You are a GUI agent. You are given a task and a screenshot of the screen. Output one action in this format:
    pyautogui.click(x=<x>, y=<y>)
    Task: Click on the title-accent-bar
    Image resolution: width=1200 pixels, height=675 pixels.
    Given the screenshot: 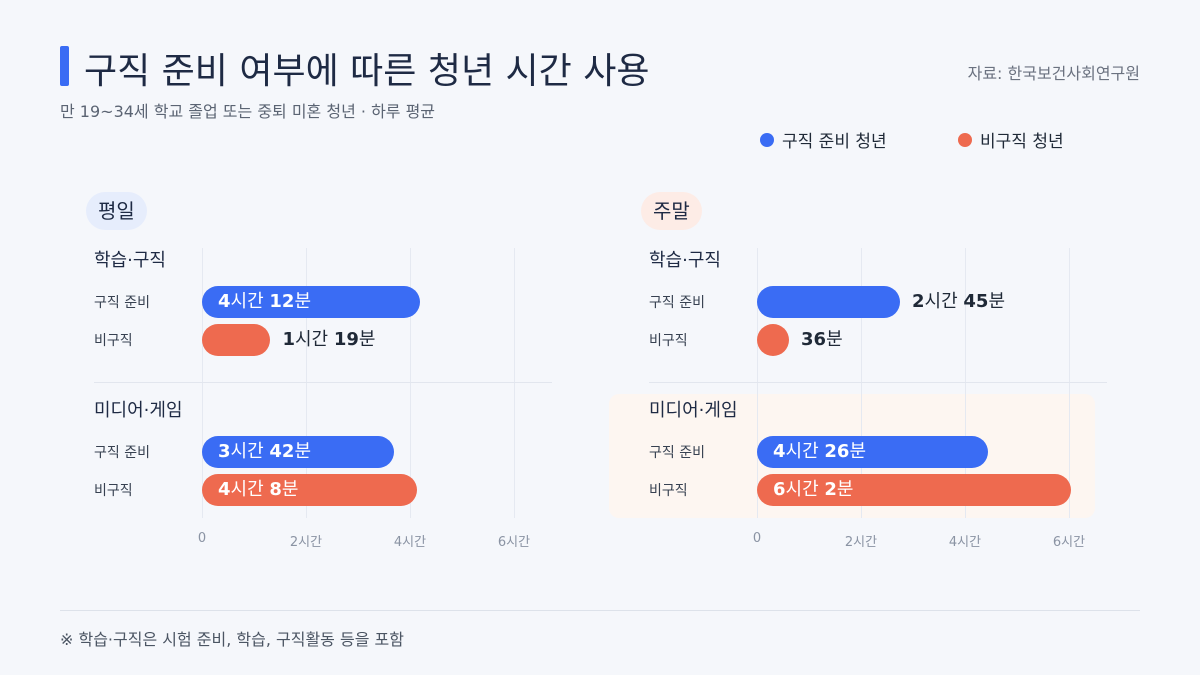 What is the action you would take?
    pyautogui.click(x=64, y=66)
    